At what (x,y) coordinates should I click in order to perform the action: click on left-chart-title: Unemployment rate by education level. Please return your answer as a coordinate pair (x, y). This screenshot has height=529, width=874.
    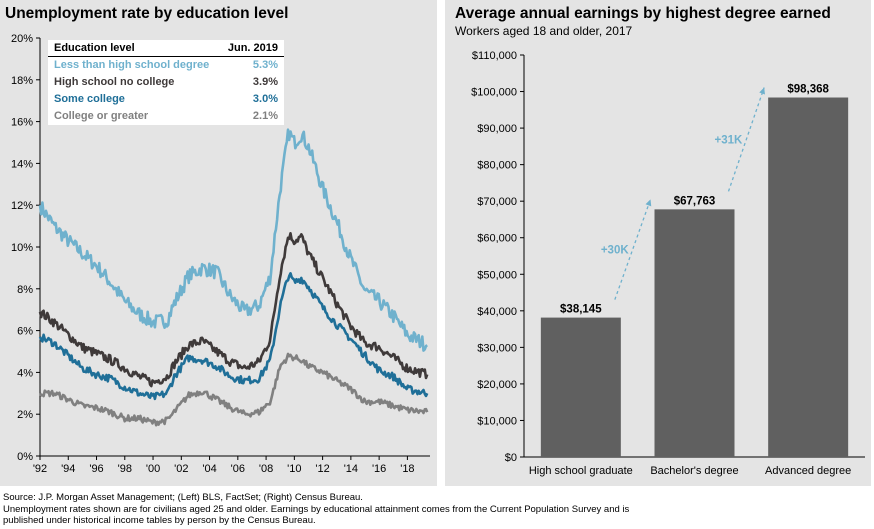
    Looking at the image, I should click on (147, 13).